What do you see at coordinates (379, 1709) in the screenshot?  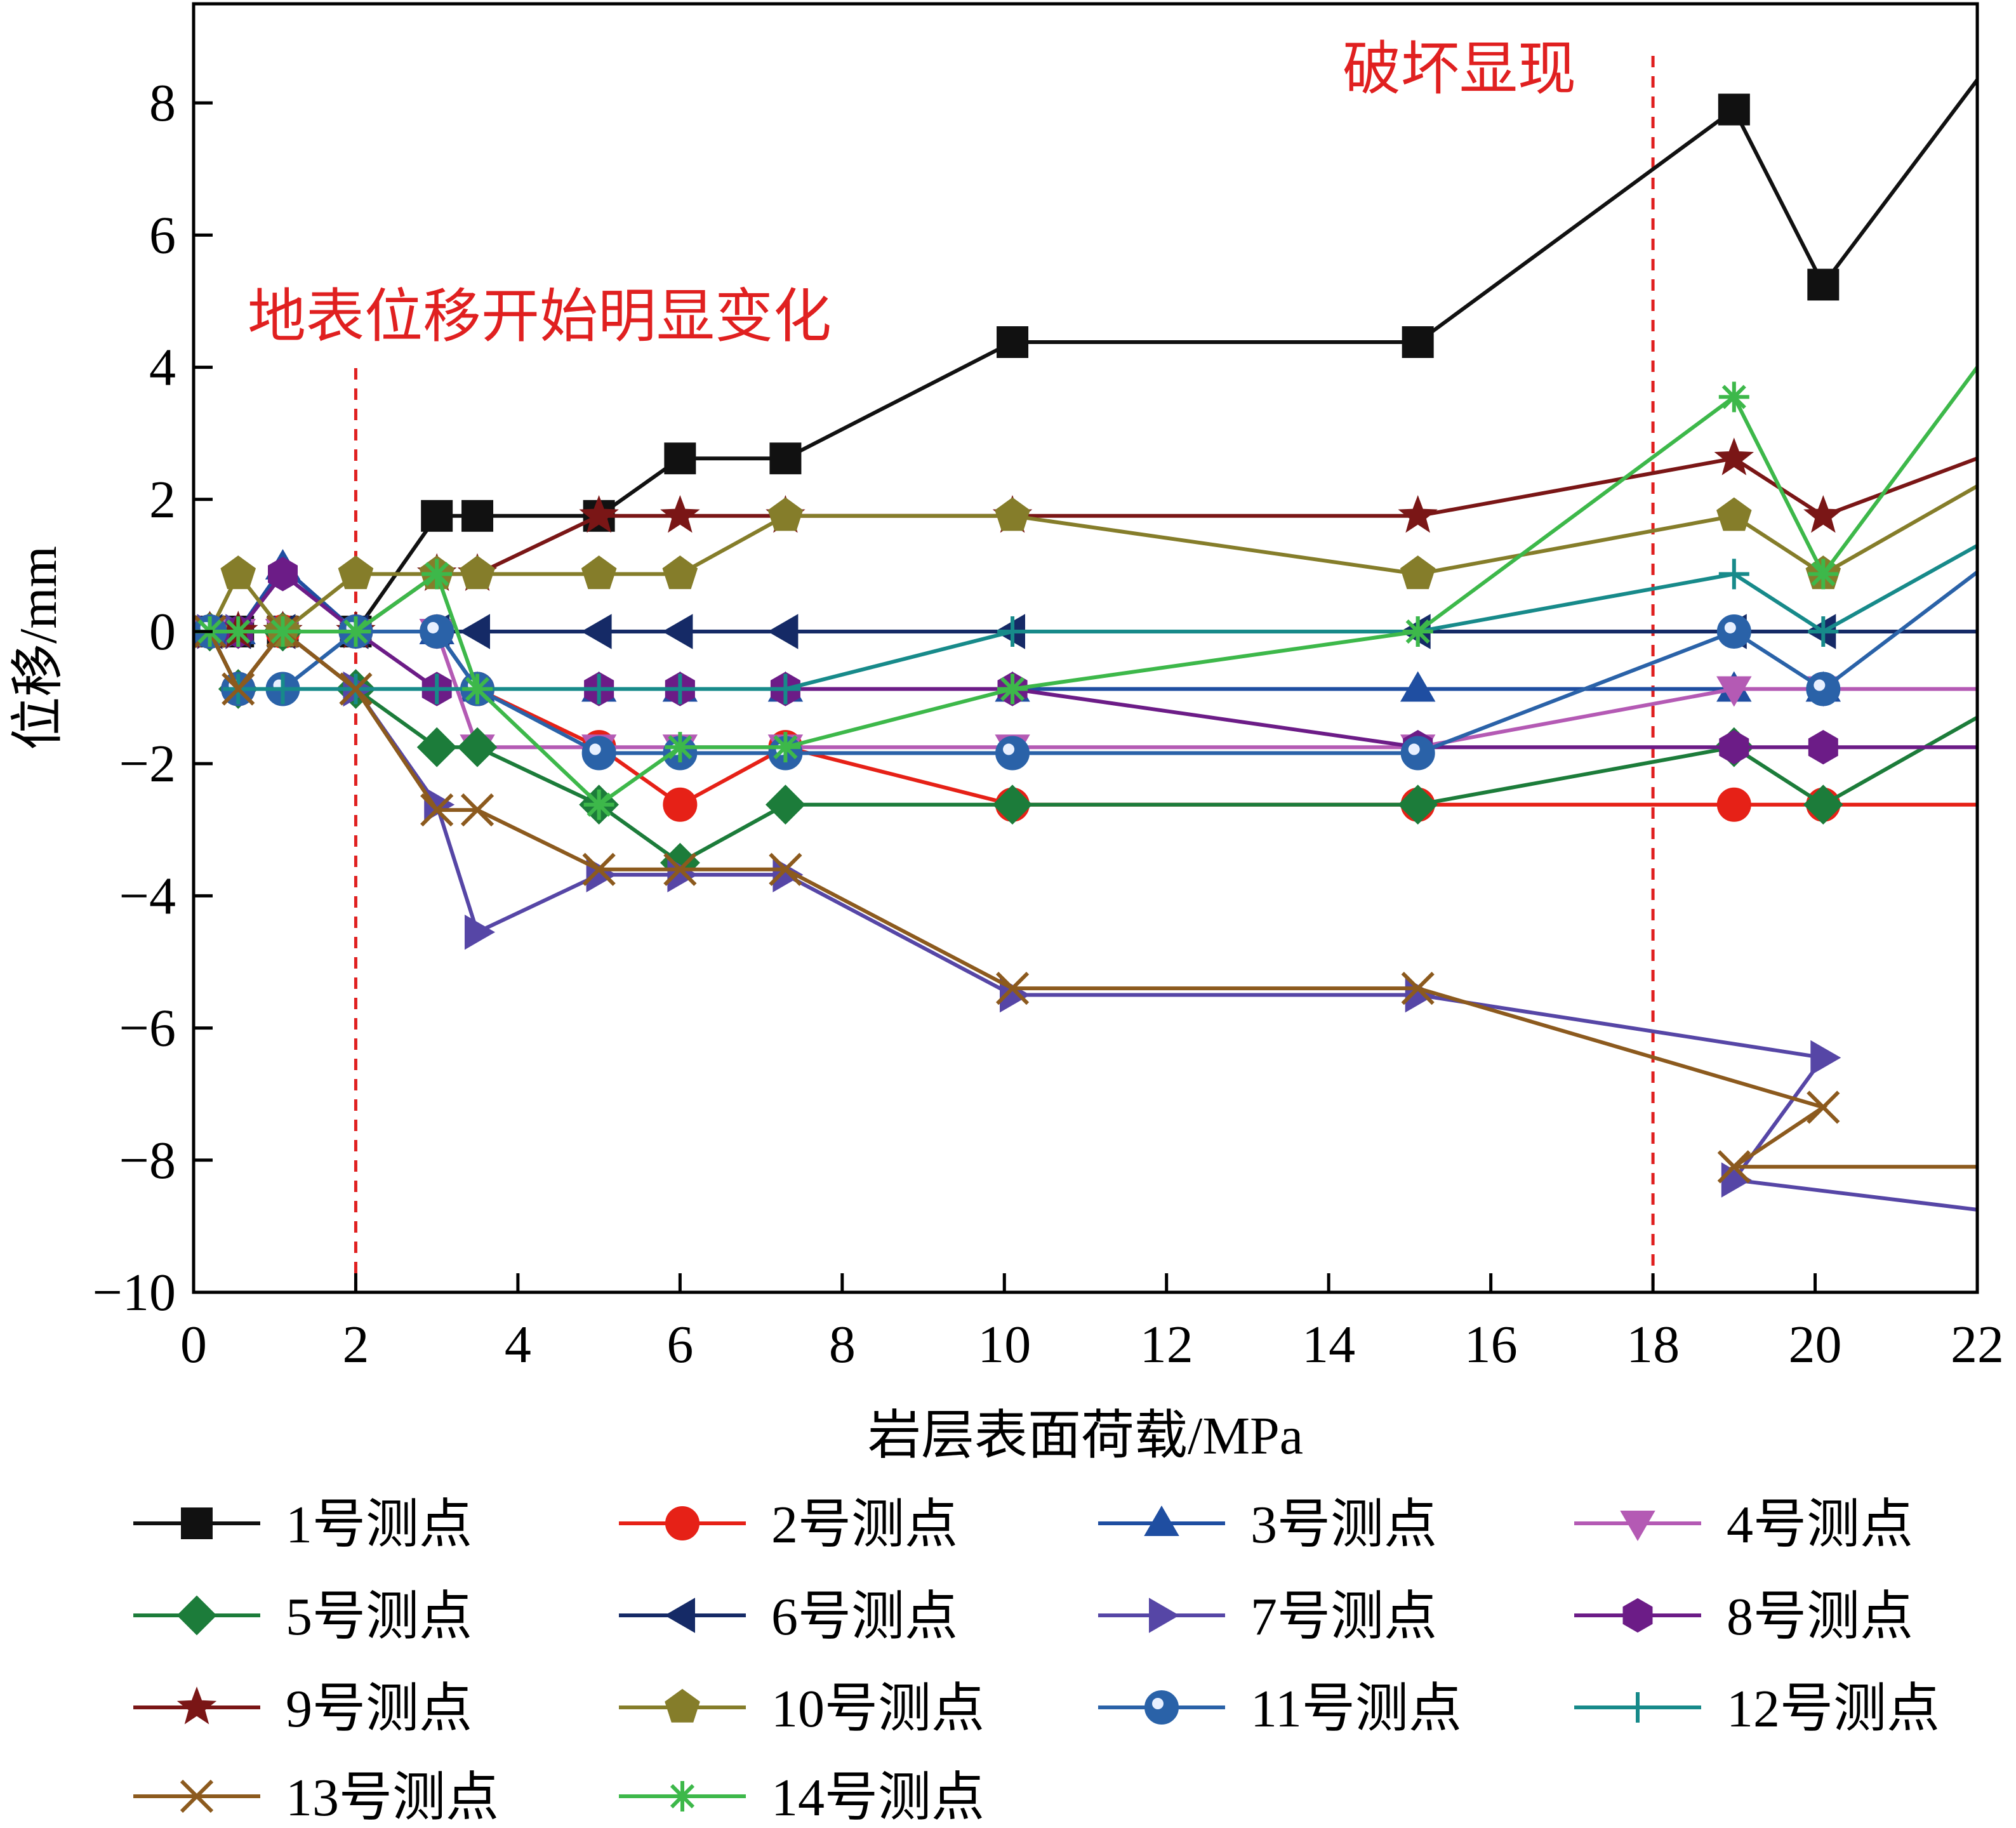 I see `legend-label: 9号测点` at bounding box center [379, 1709].